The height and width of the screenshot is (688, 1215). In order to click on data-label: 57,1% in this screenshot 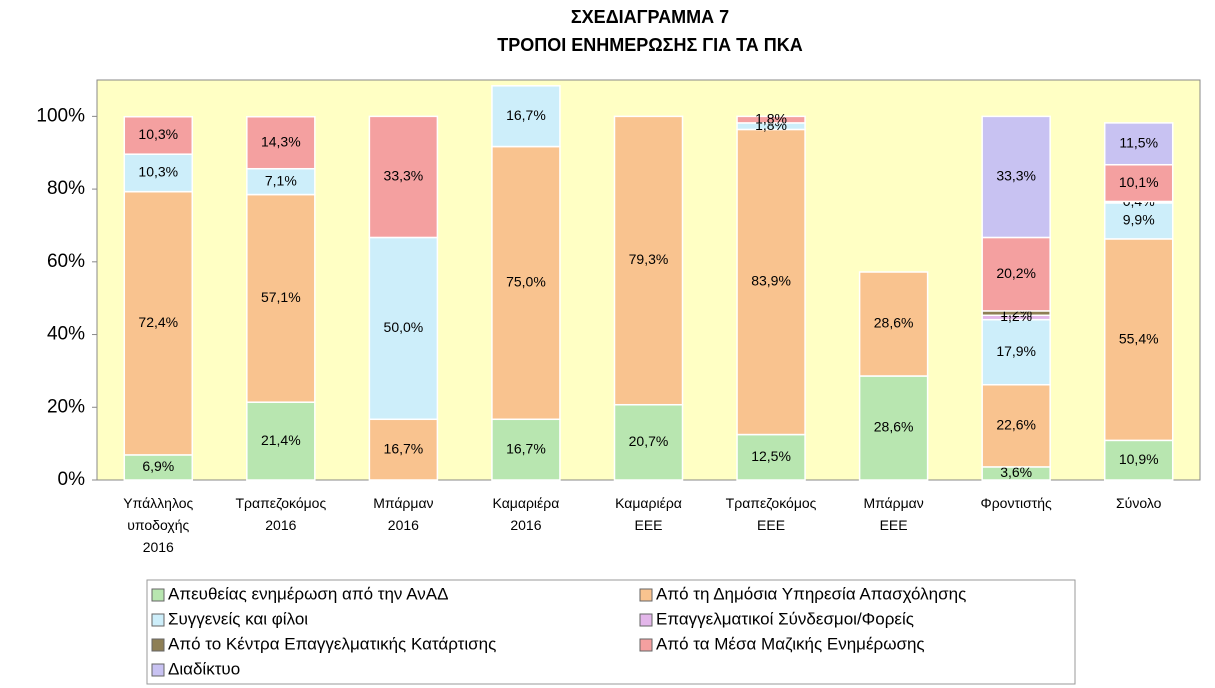, I will do `click(281, 297)`.